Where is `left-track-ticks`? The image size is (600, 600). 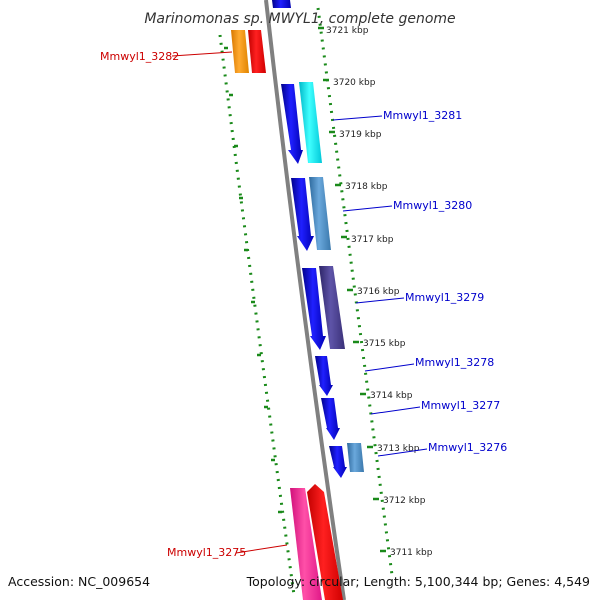 left-track-ticks is located at coordinates (253, 280).